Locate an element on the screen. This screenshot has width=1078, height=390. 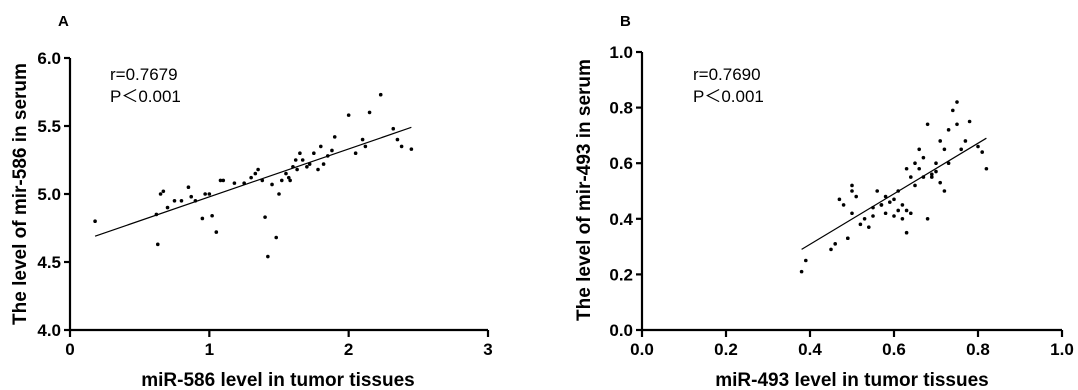
panel-b-y-tick-label: 0.2 is located at coordinates (621, 274).